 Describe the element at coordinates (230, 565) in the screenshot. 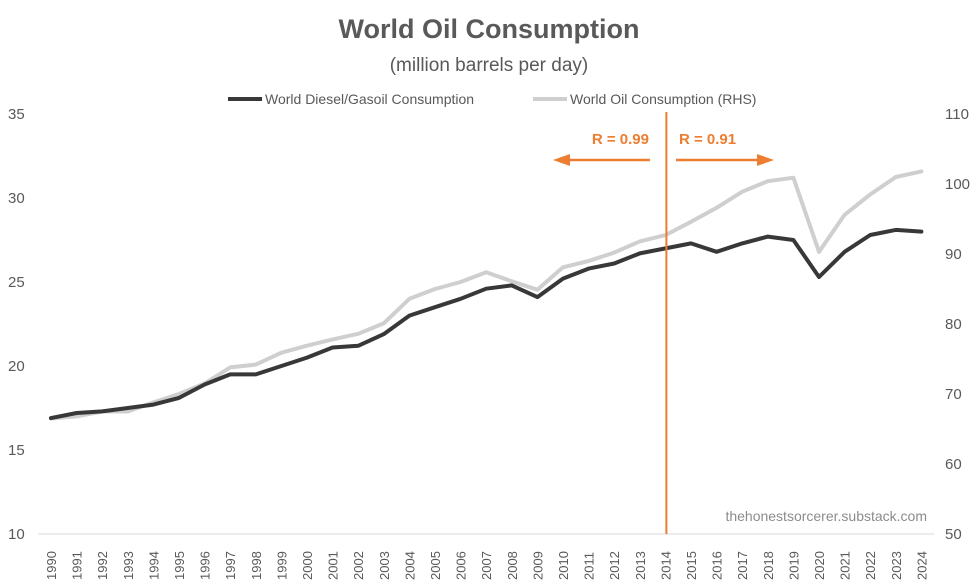

I see `x-tick-label: 1997` at that location.